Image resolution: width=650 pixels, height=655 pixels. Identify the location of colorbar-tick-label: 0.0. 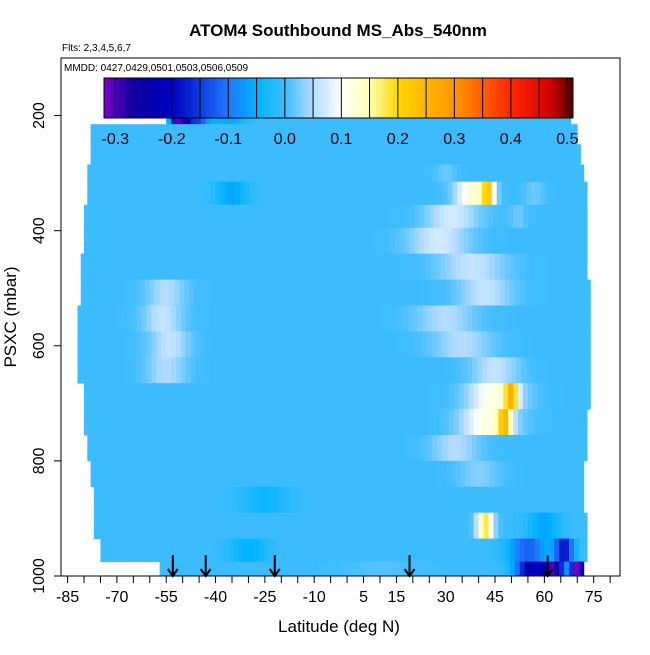
(285, 139).